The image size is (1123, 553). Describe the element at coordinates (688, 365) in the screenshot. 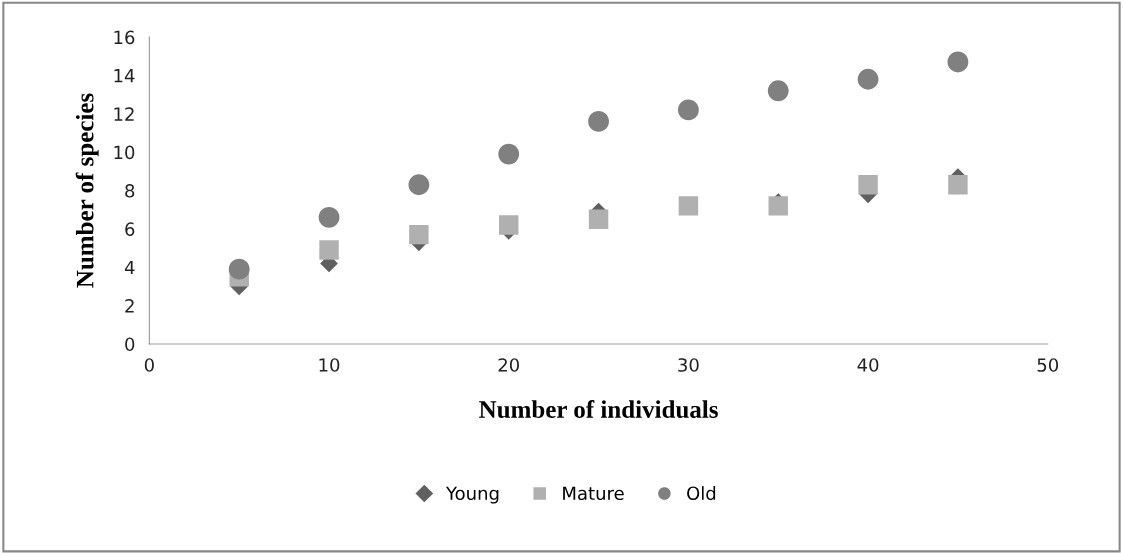

I see `x-tick-label: 30` at that location.